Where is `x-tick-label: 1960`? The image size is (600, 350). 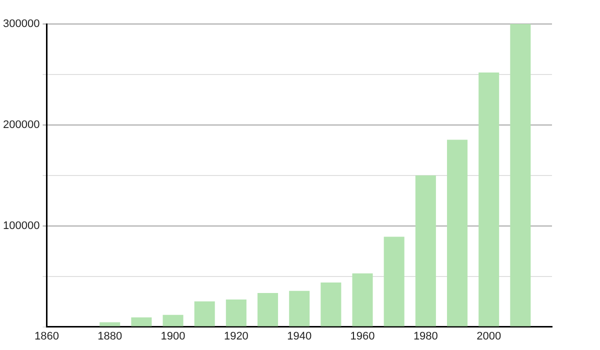 x-tick-label: 1960 is located at coordinates (362, 336).